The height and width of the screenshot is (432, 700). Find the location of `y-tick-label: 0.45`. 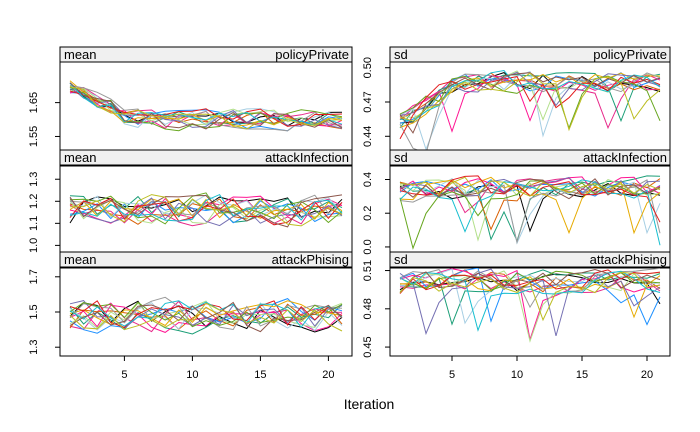

y-tick-label: 0.45 is located at coordinates (368, 346).